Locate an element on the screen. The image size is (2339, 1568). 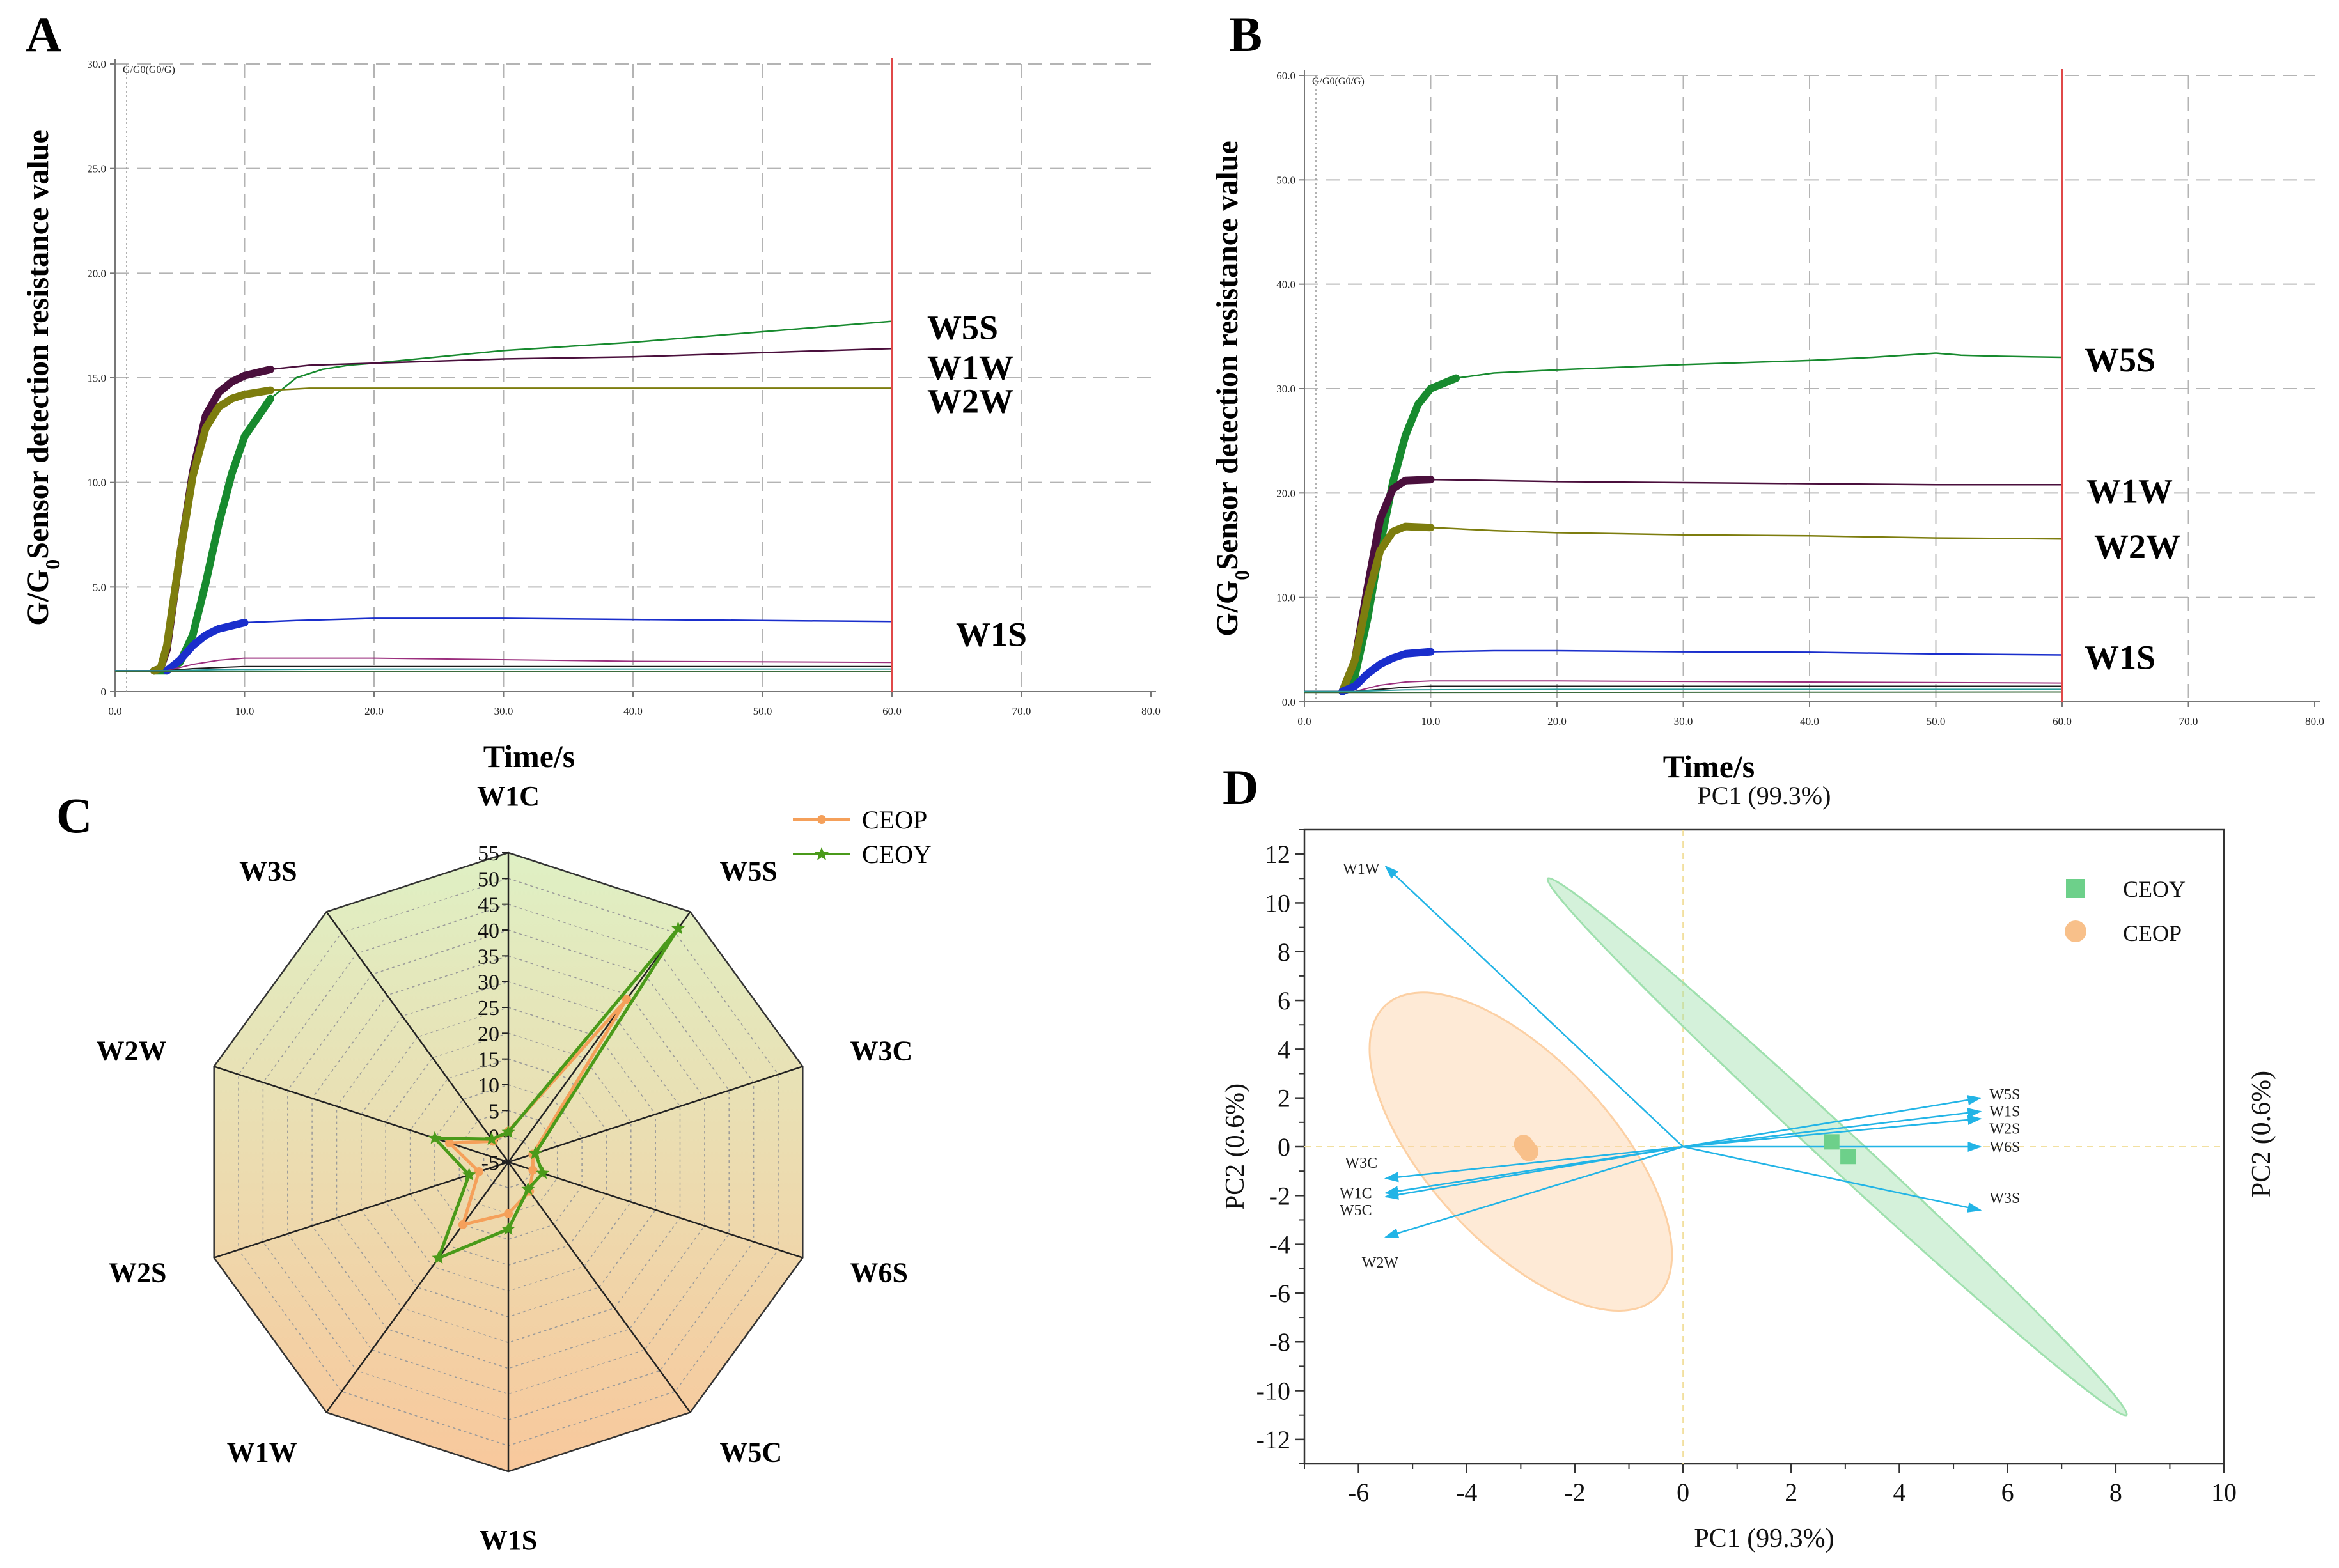
y-axis-title: PC2 (0.6%) is located at coordinates (1235, 1146).